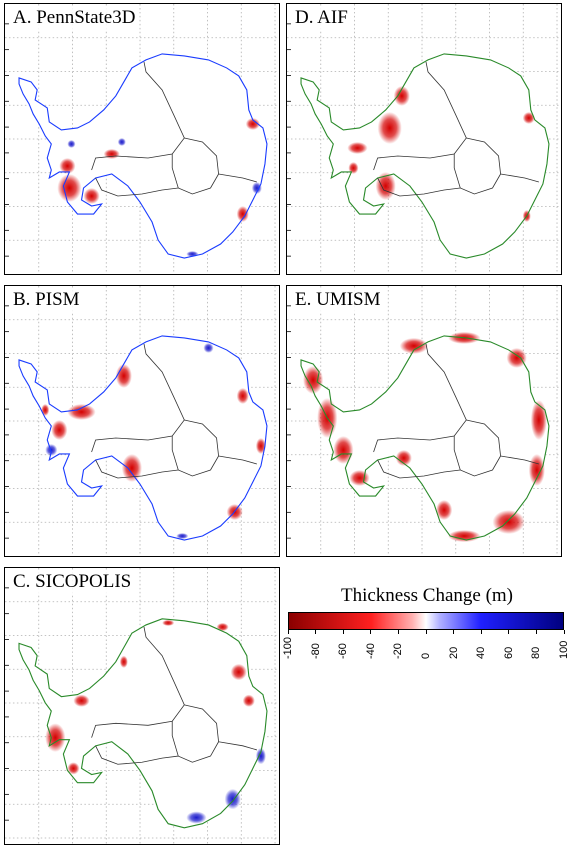  Describe the element at coordinates (426, 595) in the screenshot. I see `colorbar-title: Thickness Change (m)` at that location.